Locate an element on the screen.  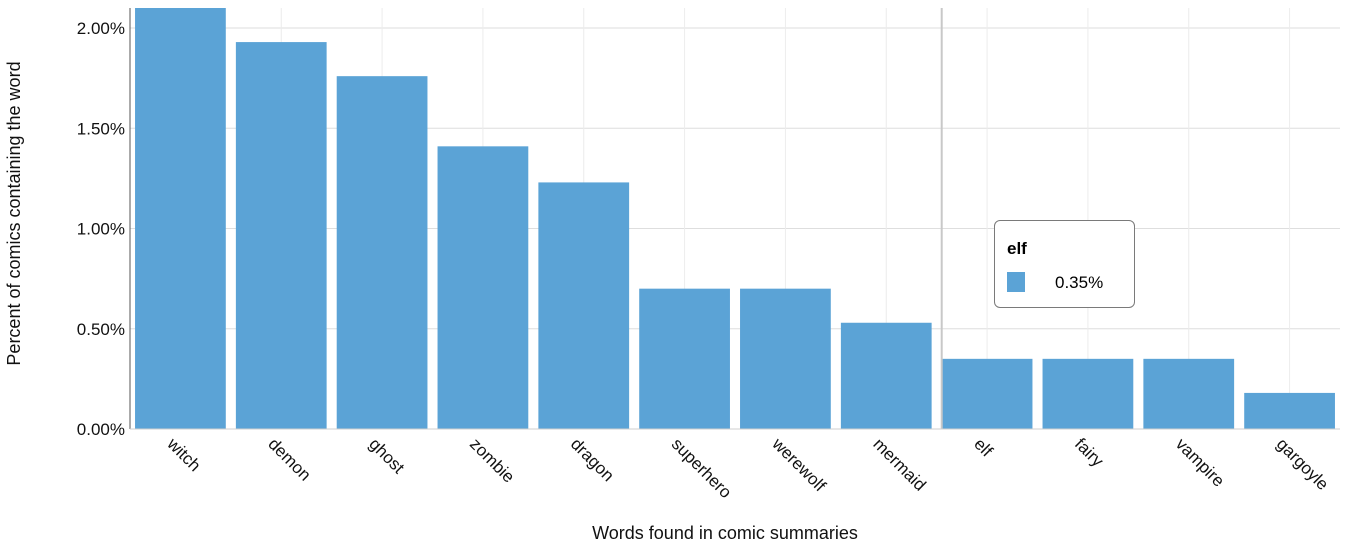
y-tick-label: 0.50% is located at coordinates (101, 329).